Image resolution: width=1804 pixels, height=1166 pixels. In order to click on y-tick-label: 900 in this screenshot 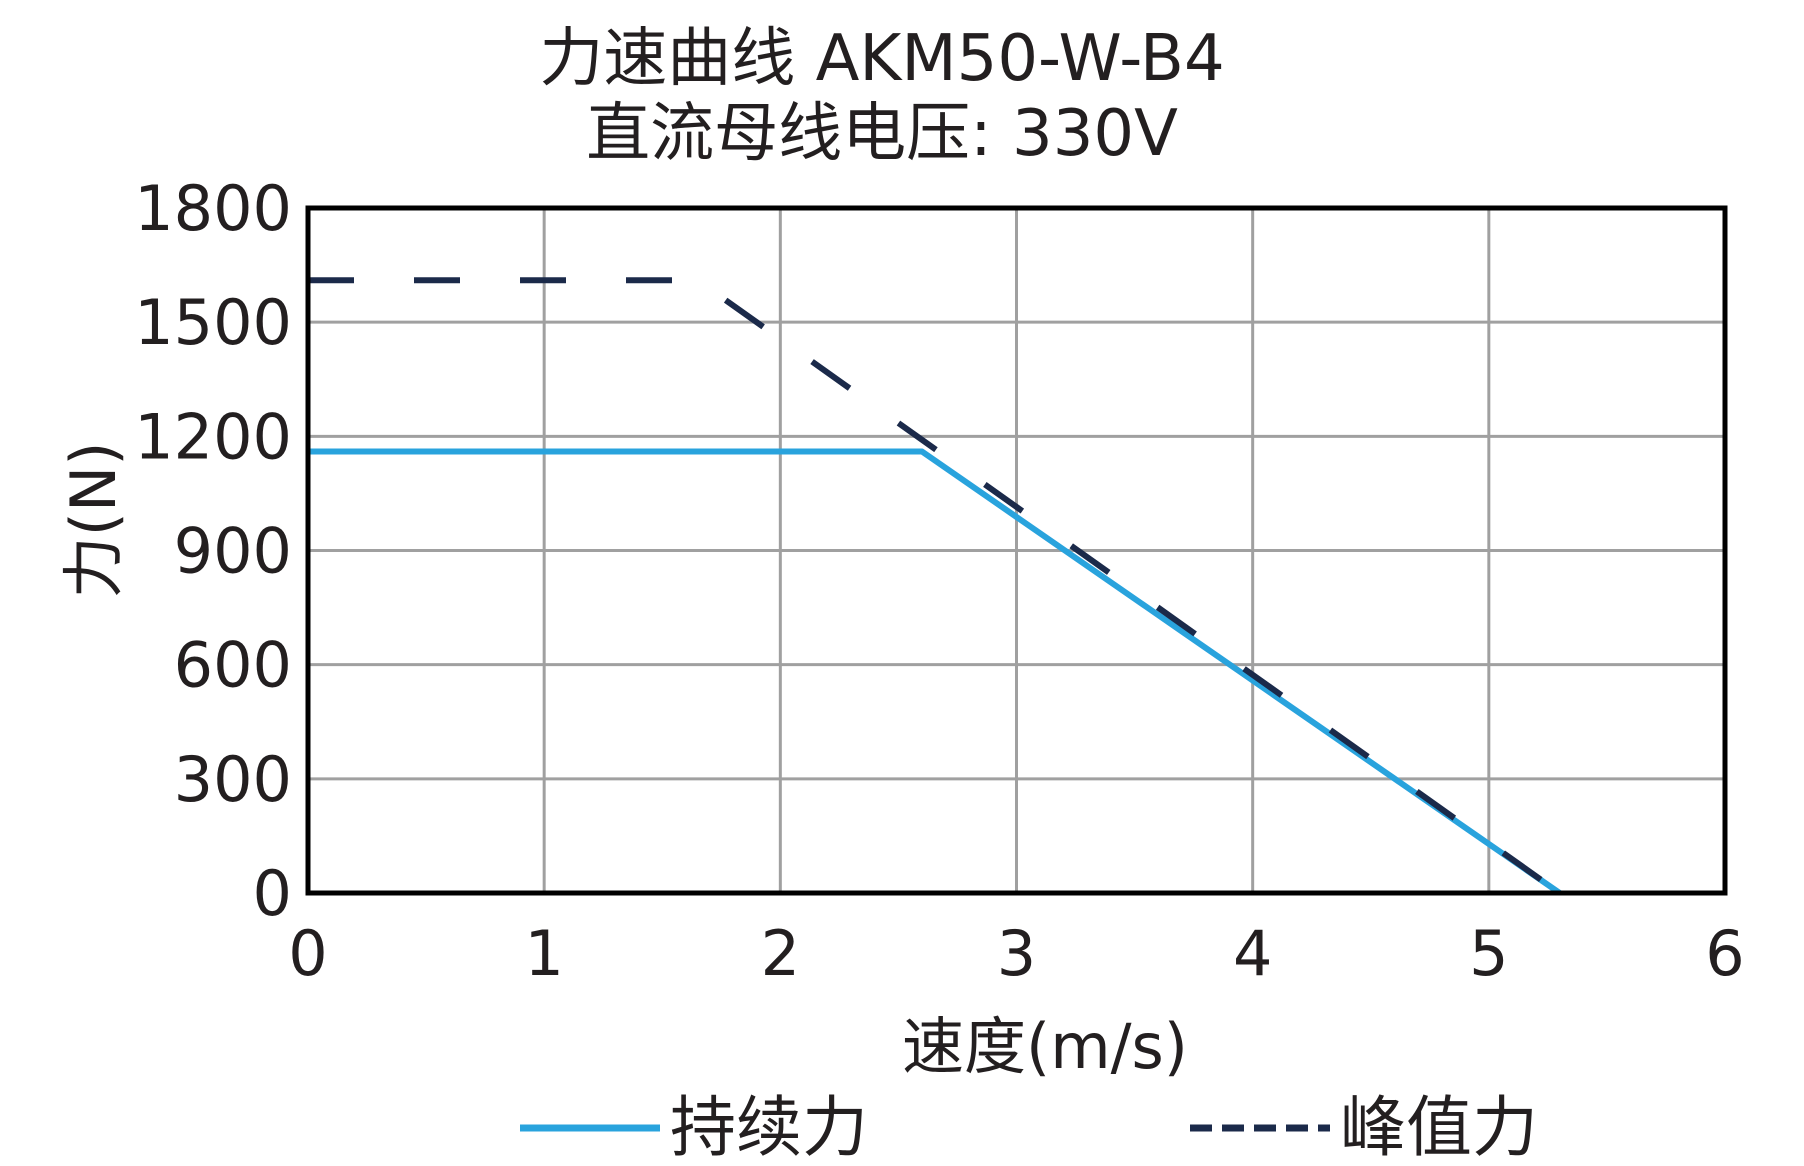, I will do `click(233, 551)`.